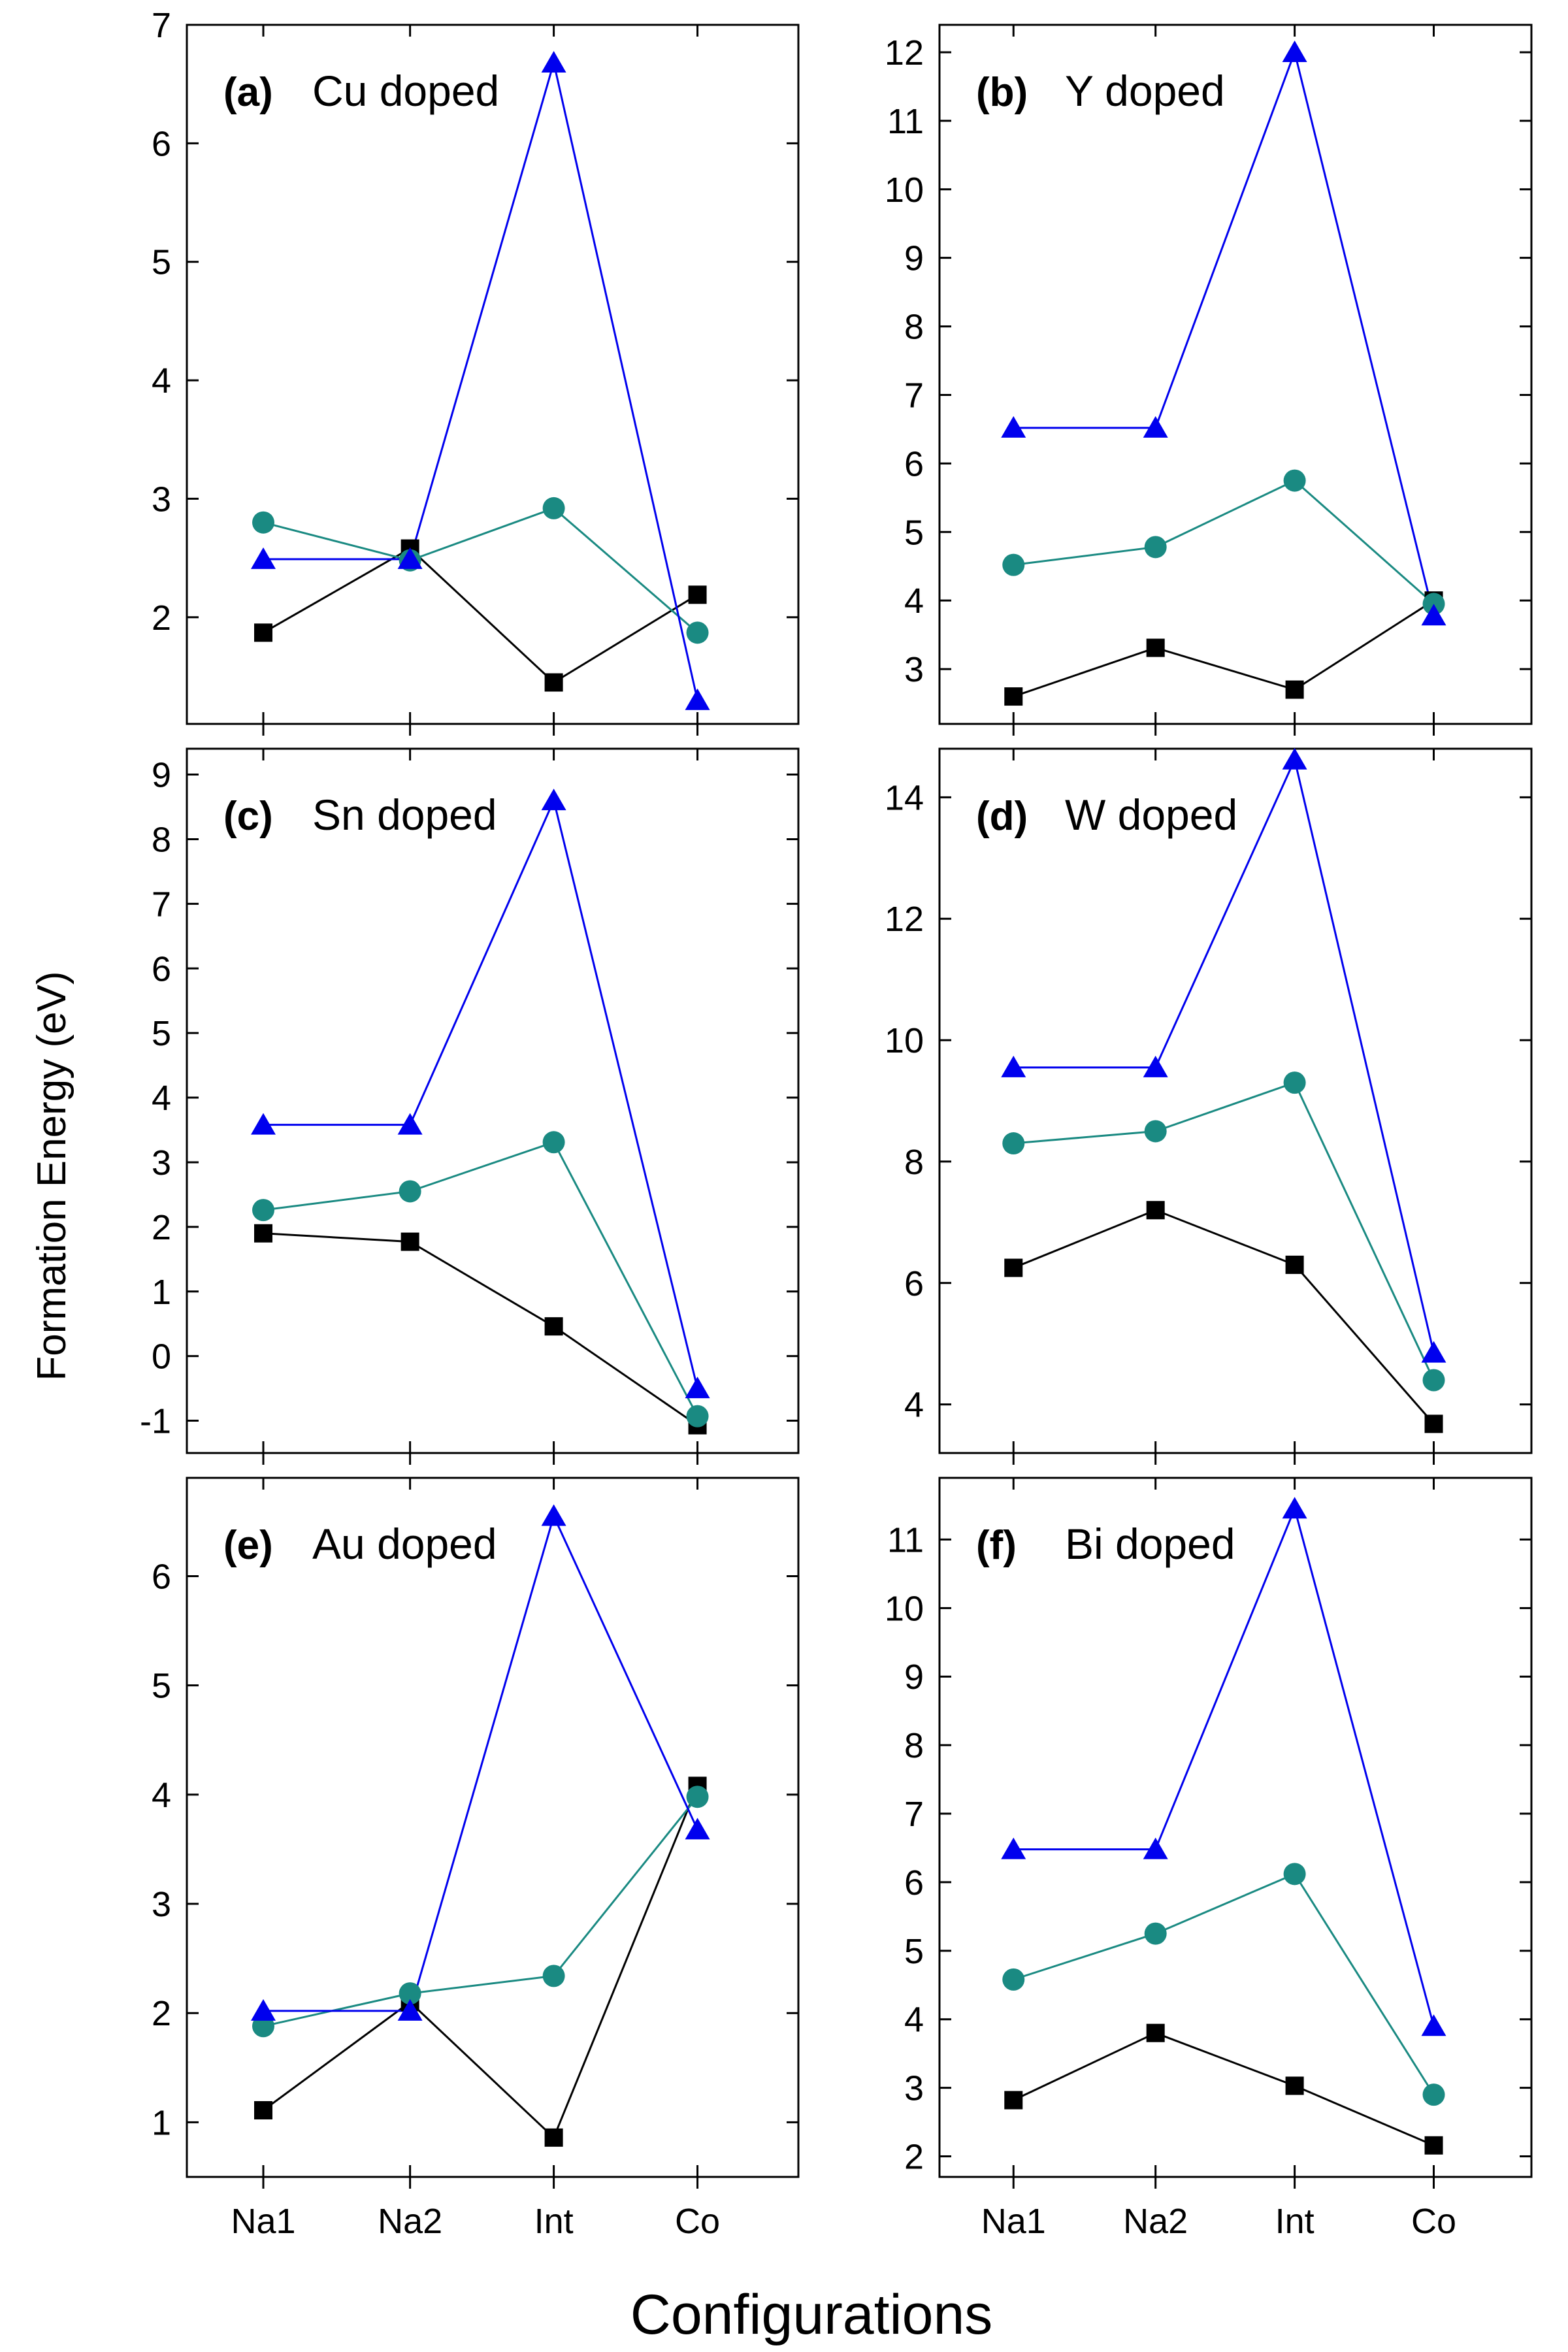 This screenshot has width=1568, height=2352. Describe the element at coordinates (904, 1608) in the screenshot. I see `panel-f-ytick-label: 10` at that location.